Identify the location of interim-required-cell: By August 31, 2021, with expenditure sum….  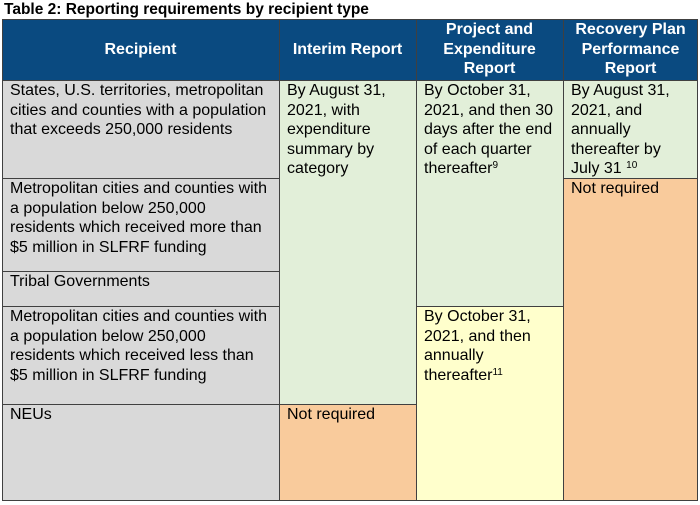
(347, 242).